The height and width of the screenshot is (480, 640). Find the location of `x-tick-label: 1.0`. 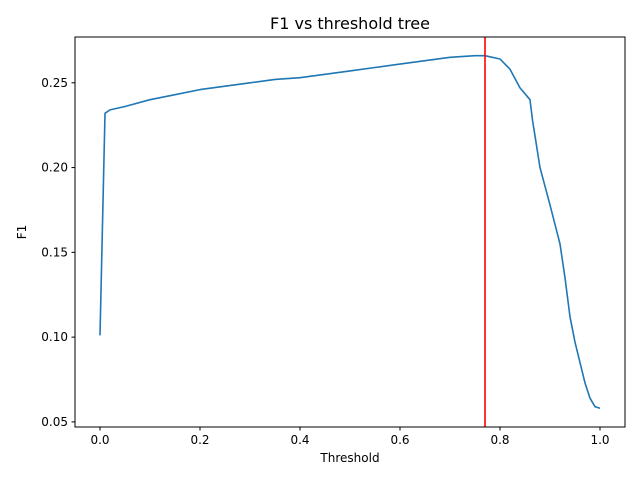

x-tick-label: 1.0 is located at coordinates (599, 440).